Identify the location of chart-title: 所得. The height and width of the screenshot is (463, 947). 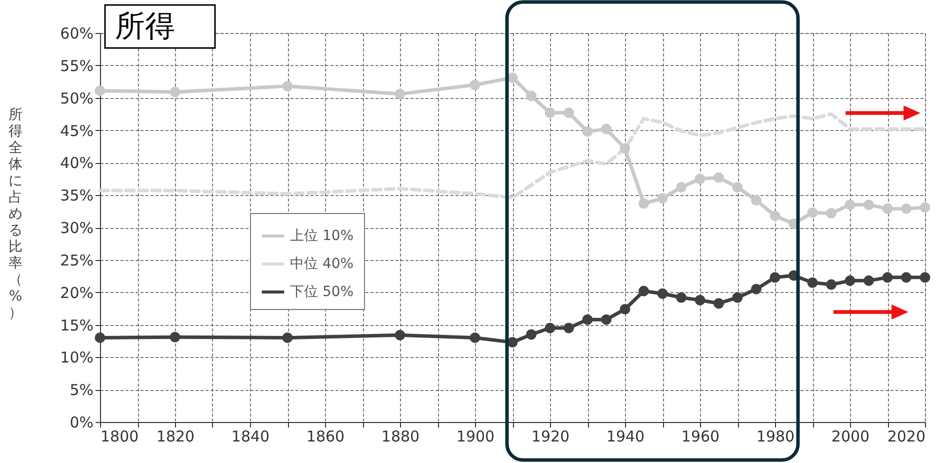
(145, 26).